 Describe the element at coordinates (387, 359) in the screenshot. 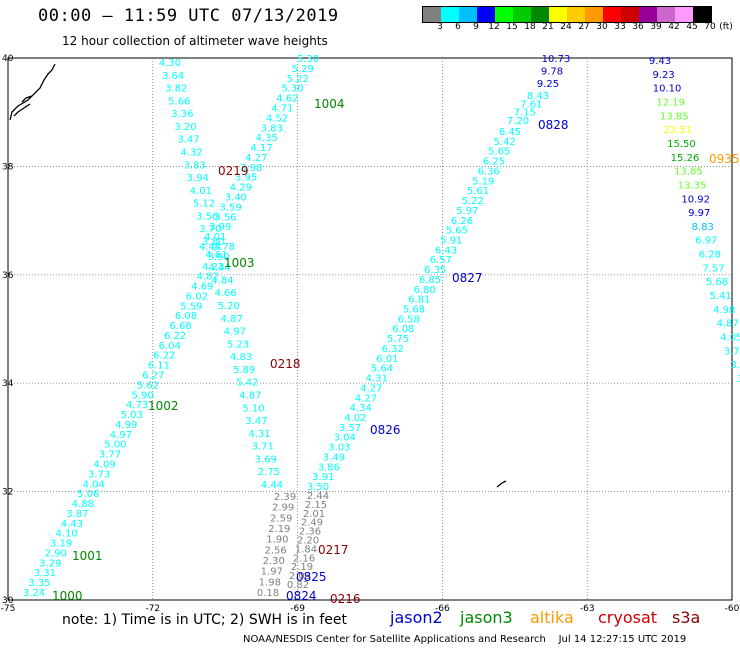

I see `wave-height-value: 6.01` at that location.